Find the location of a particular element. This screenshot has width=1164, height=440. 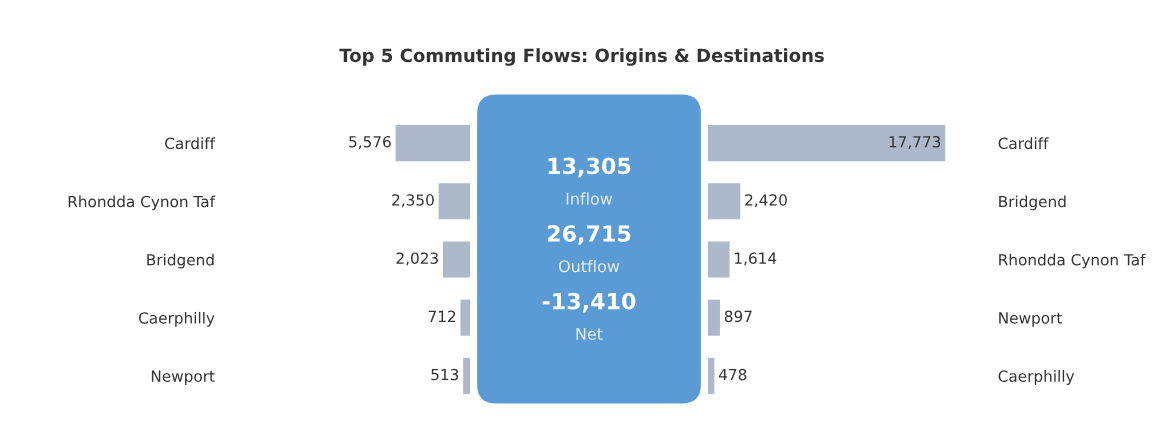

data-label: 2,420 is located at coordinates (766, 201).